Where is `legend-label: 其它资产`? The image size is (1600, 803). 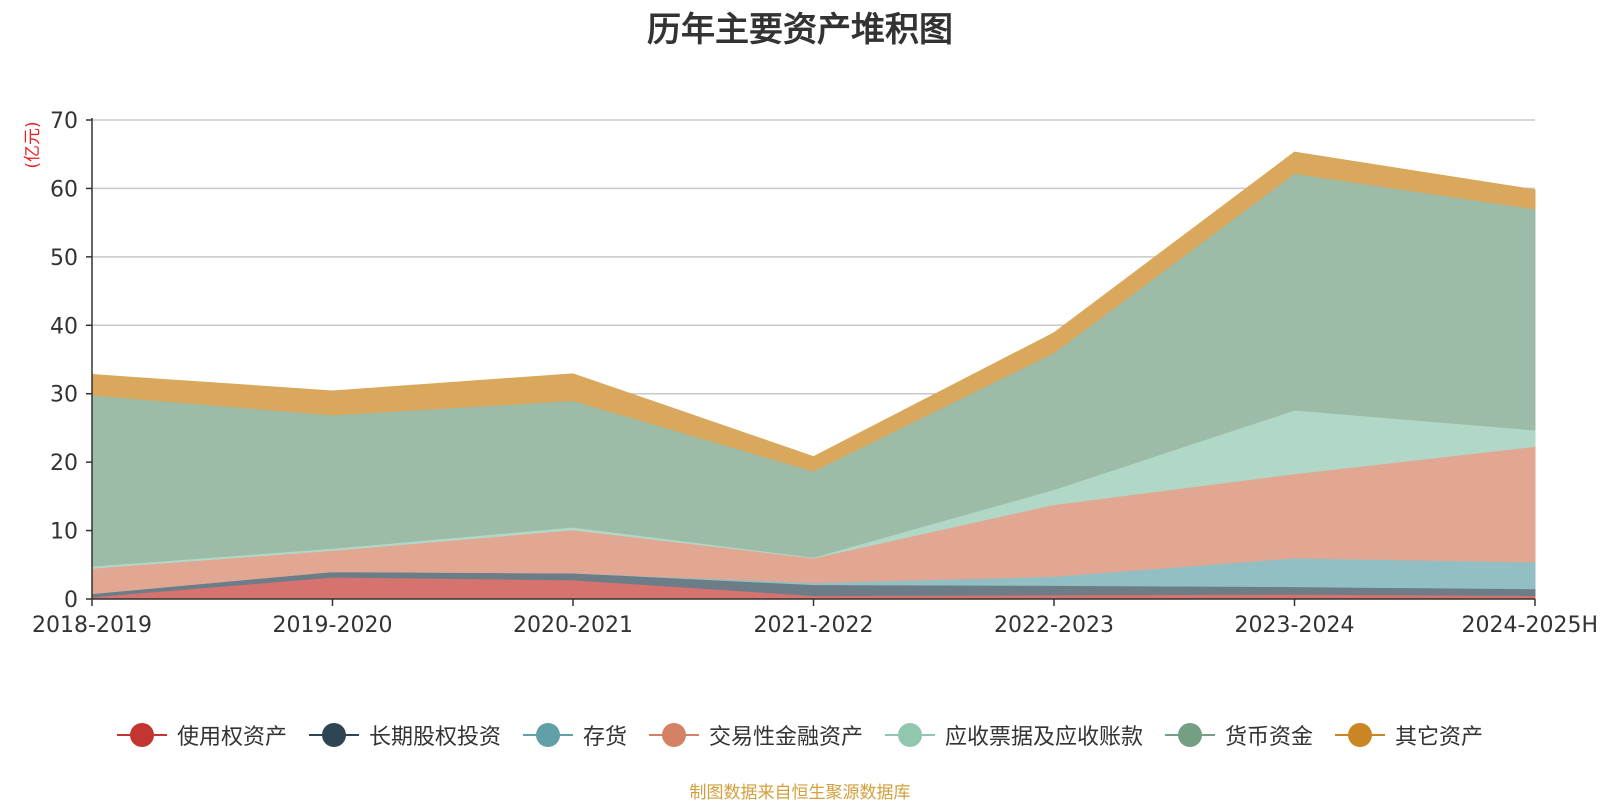
legend-label: 其它资产 is located at coordinates (1439, 737).